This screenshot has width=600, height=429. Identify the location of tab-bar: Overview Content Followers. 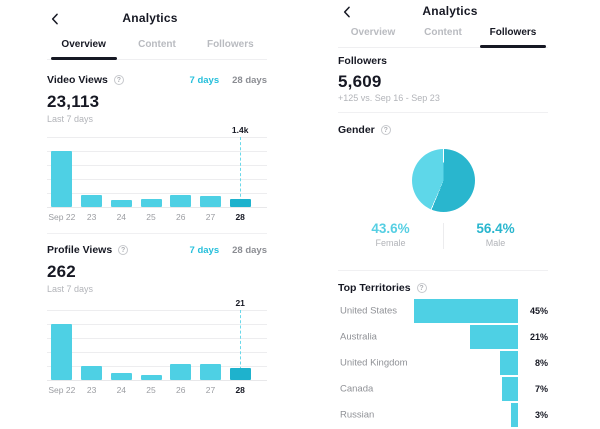
(157, 49).